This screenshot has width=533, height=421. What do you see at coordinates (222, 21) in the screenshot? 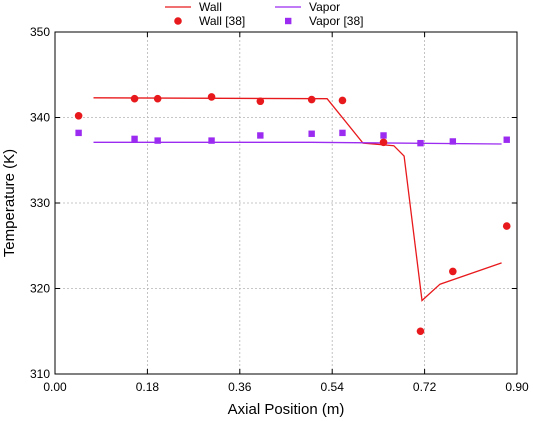
I see `legend-label: Wall [38]` at bounding box center [222, 21].